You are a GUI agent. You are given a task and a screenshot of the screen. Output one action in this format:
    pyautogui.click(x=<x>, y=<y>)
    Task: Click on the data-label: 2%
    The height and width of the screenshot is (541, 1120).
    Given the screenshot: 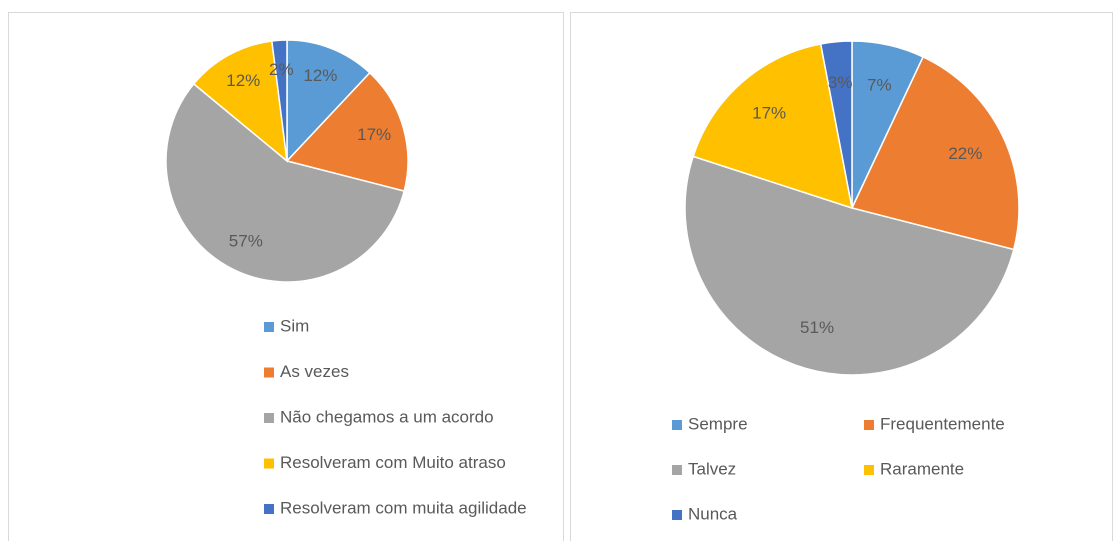 What is the action you would take?
    pyautogui.click(x=281, y=69)
    